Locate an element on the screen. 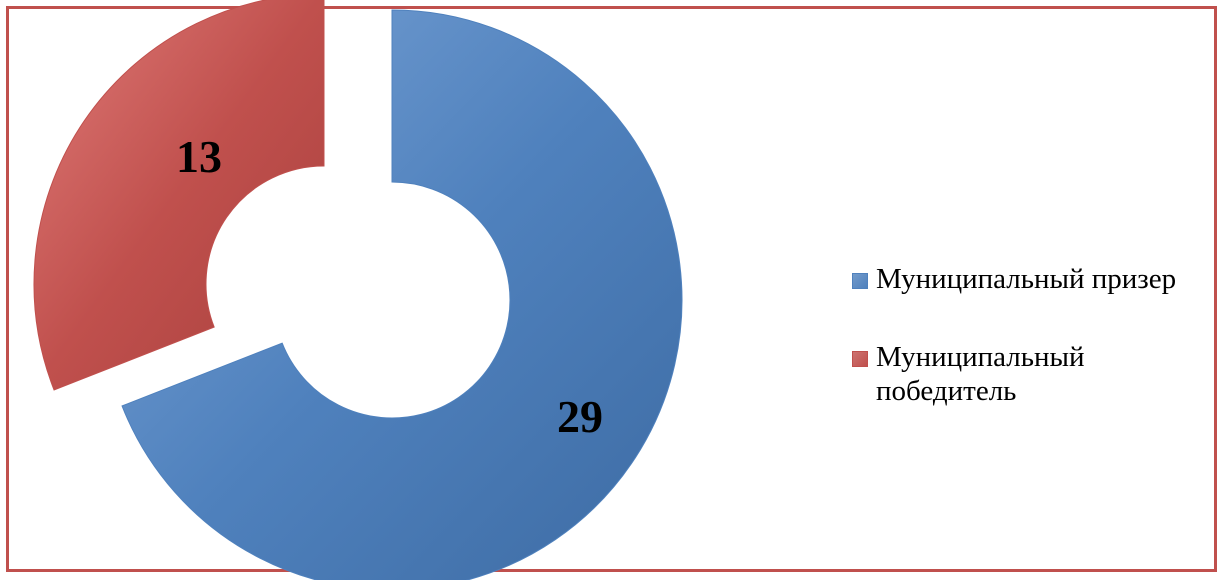 The width and height of the screenshot is (1225, 580). legend-label-prizer: Муниципальный призер is located at coordinates (1026, 279).